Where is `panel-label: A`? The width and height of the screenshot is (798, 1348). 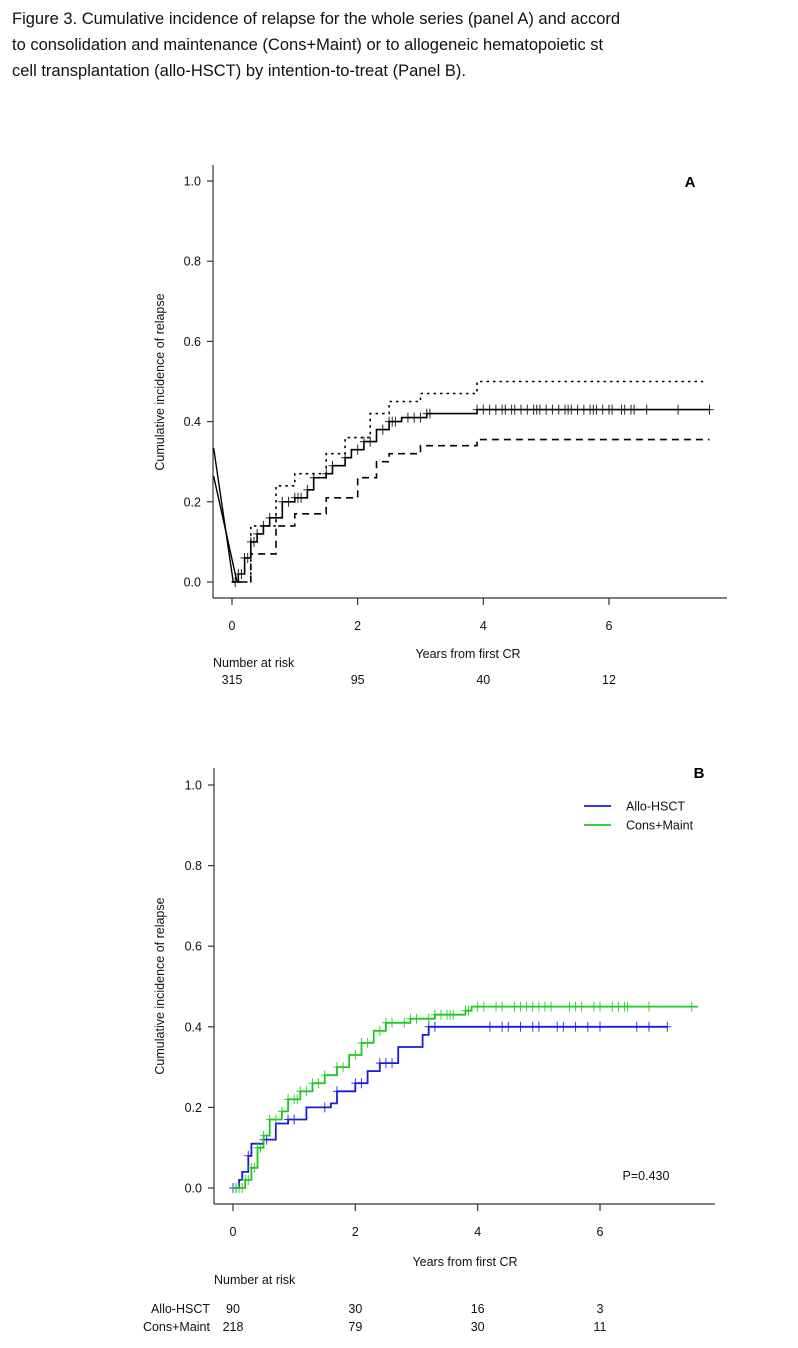 panel-label: A is located at coordinates (690, 182).